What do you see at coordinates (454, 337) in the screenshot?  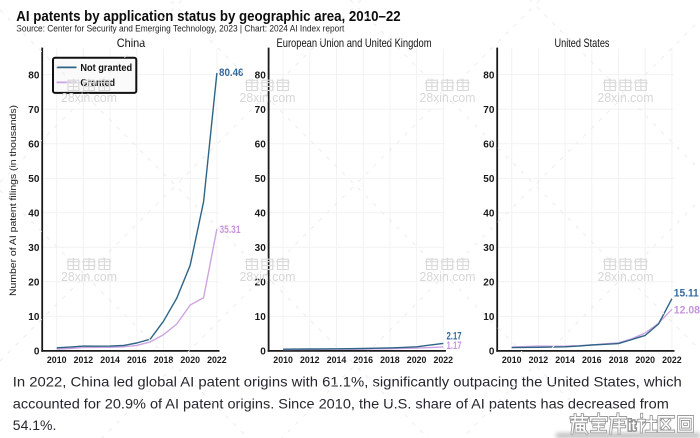 I see `svg-text: 2.17` at bounding box center [454, 337].